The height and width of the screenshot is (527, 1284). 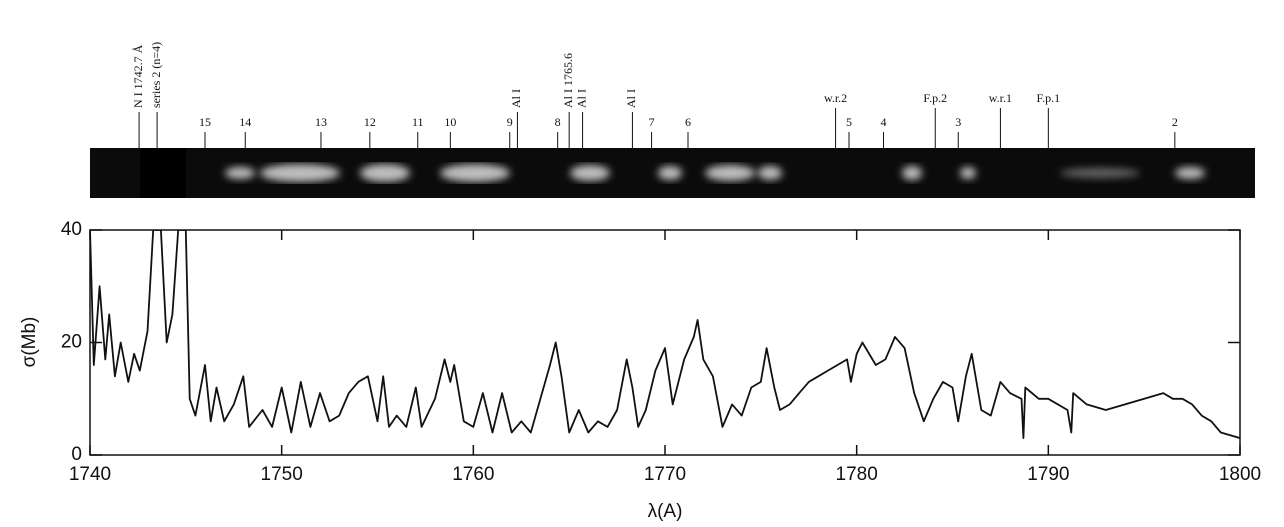 What do you see at coordinates (568, 80) in the screenshot?
I see `line-label: Al I 1765.6` at bounding box center [568, 80].